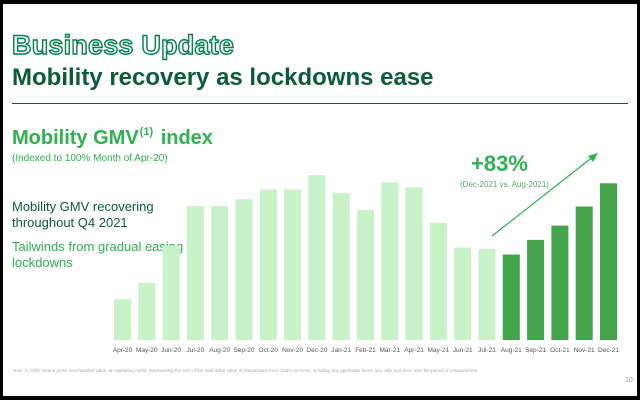  I want to click on x-tick-label: Feb-21, so click(365, 350).